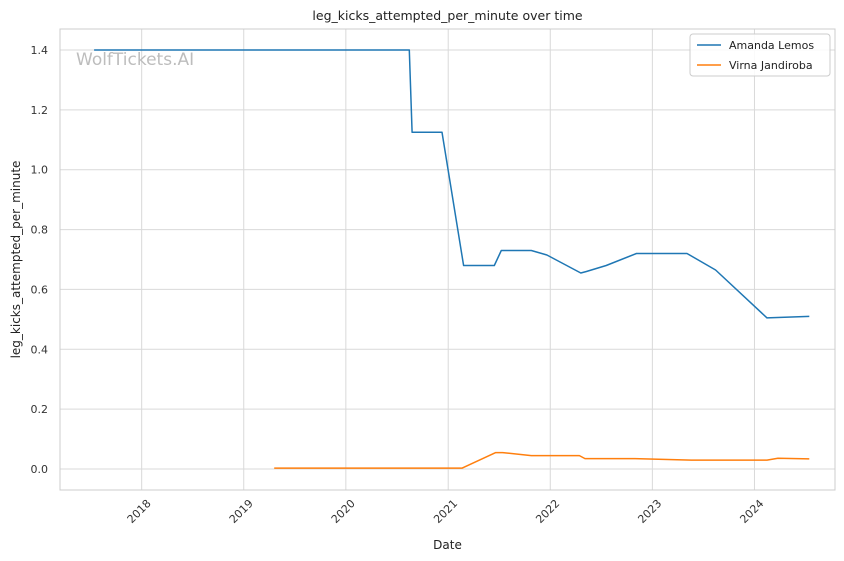 This screenshot has width=844, height=561. I want to click on legend-box, so click(760, 55).